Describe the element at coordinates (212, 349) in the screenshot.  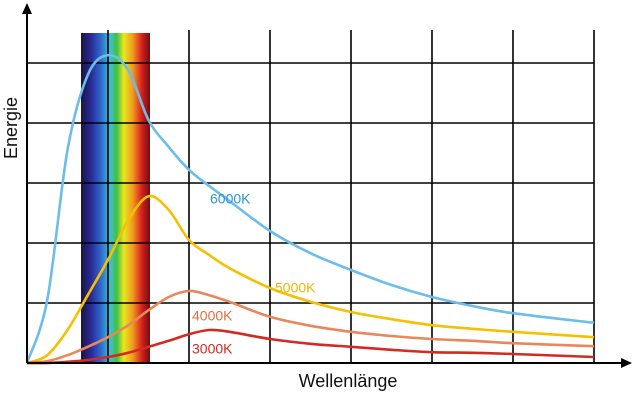
I see `series-label: 3000K` at that location.